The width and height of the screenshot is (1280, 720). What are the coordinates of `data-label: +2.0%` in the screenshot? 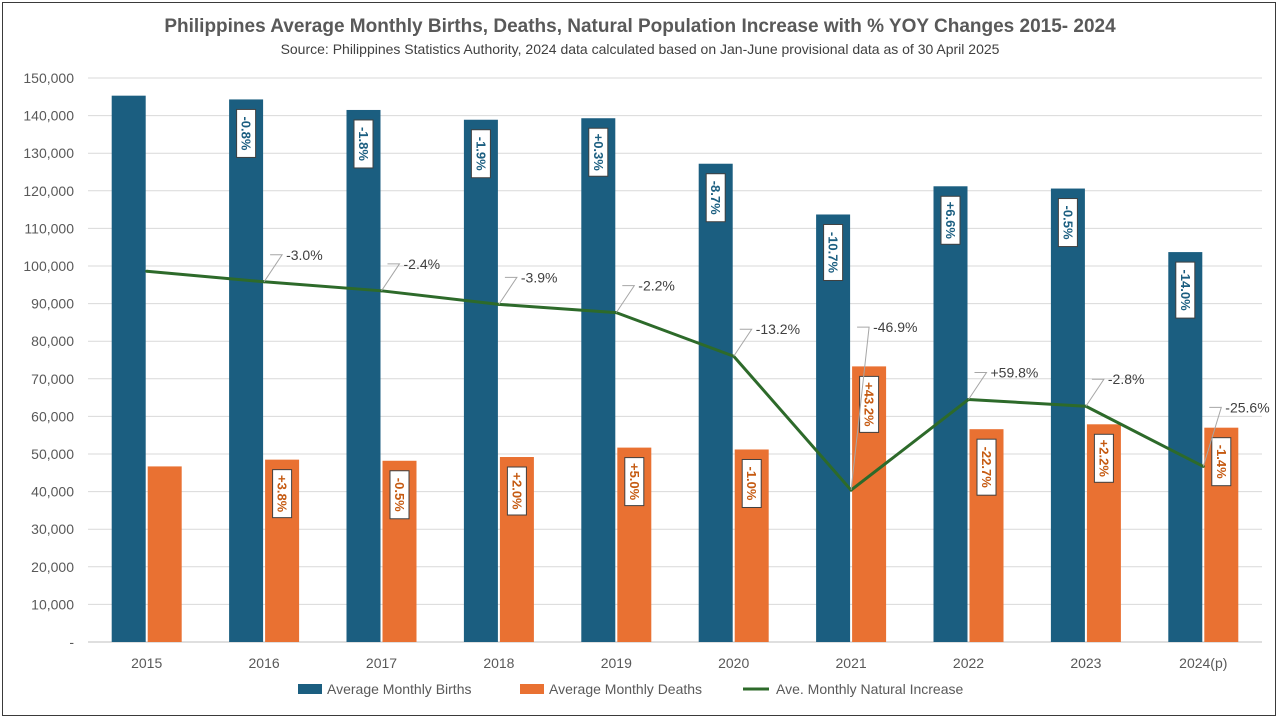 It's located at (516, 491).